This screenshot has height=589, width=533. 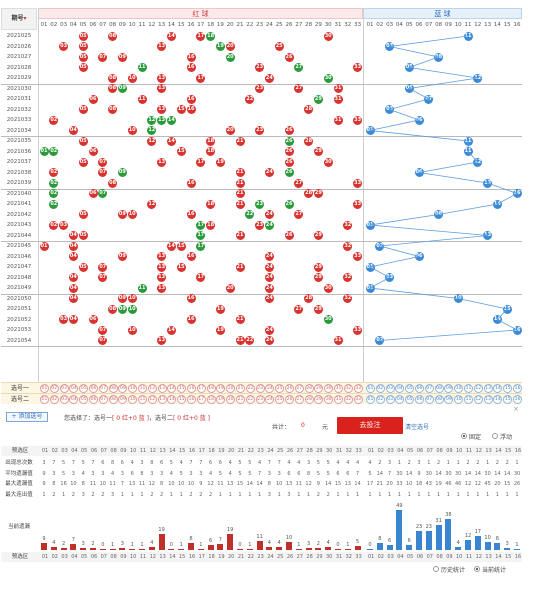 I want to click on red-select-ball: 09, so click(x=123, y=399).